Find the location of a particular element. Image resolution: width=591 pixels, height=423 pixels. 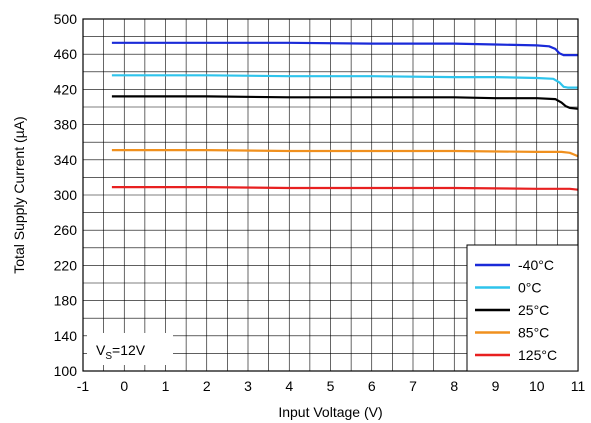

x-tick-label: 5 is located at coordinates (331, 386).